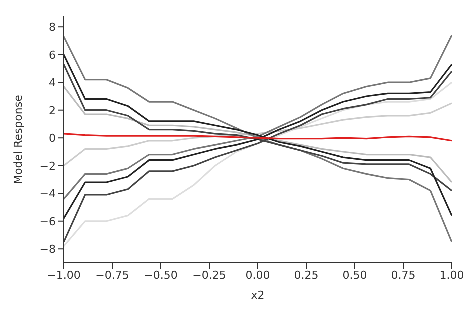 The height and width of the screenshot is (313, 474). I want to click on y-tick-label: −4, so click(48, 194).